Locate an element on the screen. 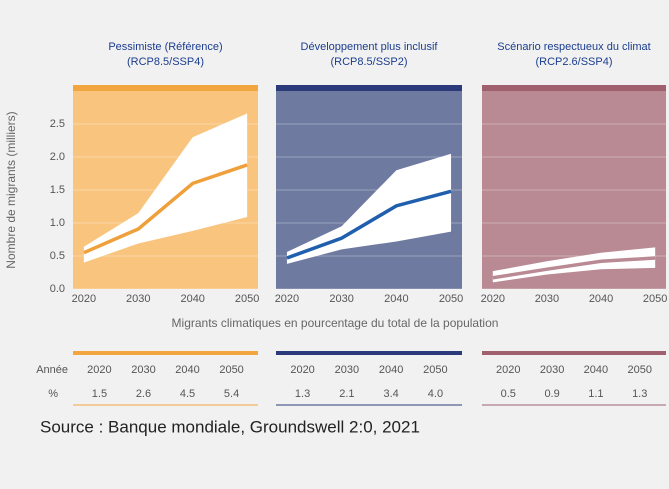  table-percent: 2.1 is located at coordinates (346, 394).